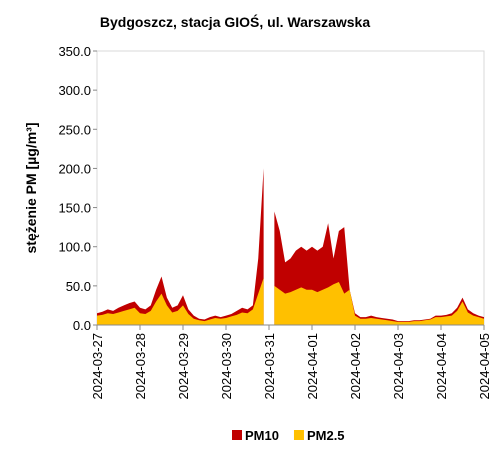  I want to click on x-tick-label: 2024-03-27, so click(97, 366).